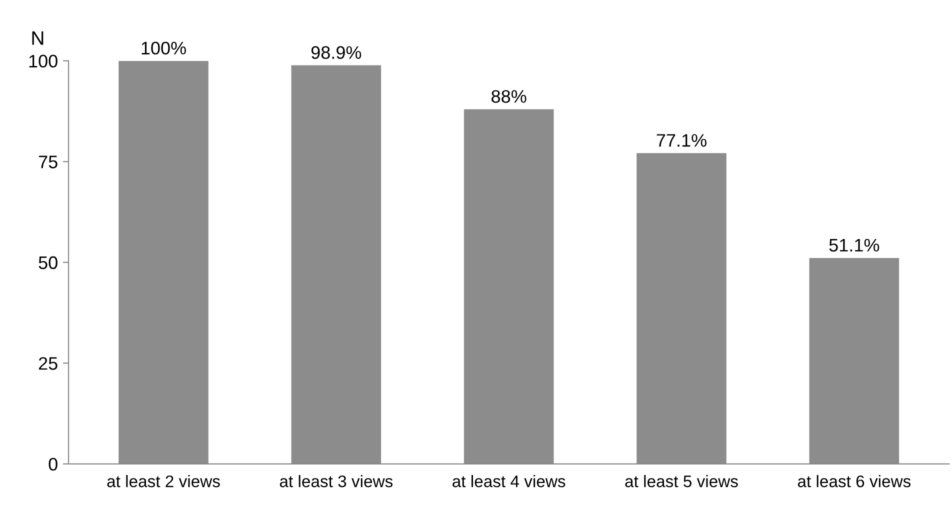 The width and height of the screenshot is (952, 507). Describe the element at coordinates (854, 245) in the screenshot. I see `data-label: 51.1%` at that location.